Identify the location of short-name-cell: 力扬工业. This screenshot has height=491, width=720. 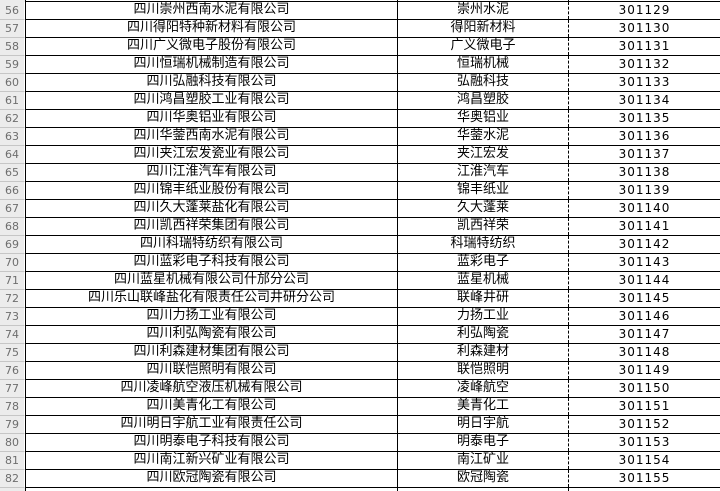
(482, 315).